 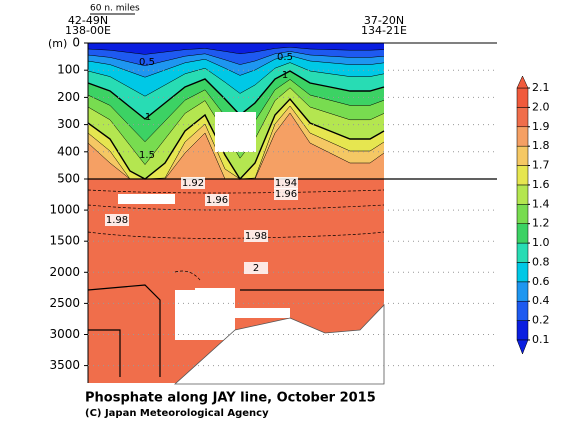 I want to click on y-tick-label: 2500, so click(x=64, y=303).